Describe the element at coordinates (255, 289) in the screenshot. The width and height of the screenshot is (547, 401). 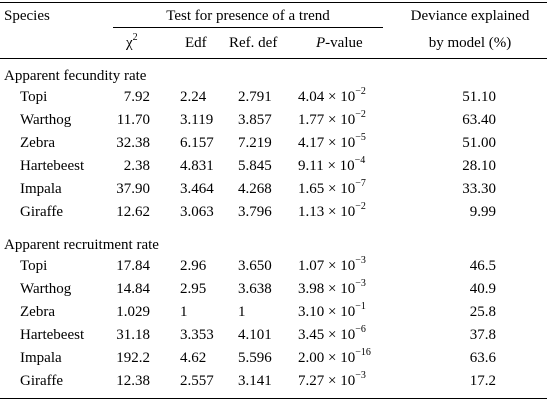
I see `cell-ref-def: 3.638` at that location.